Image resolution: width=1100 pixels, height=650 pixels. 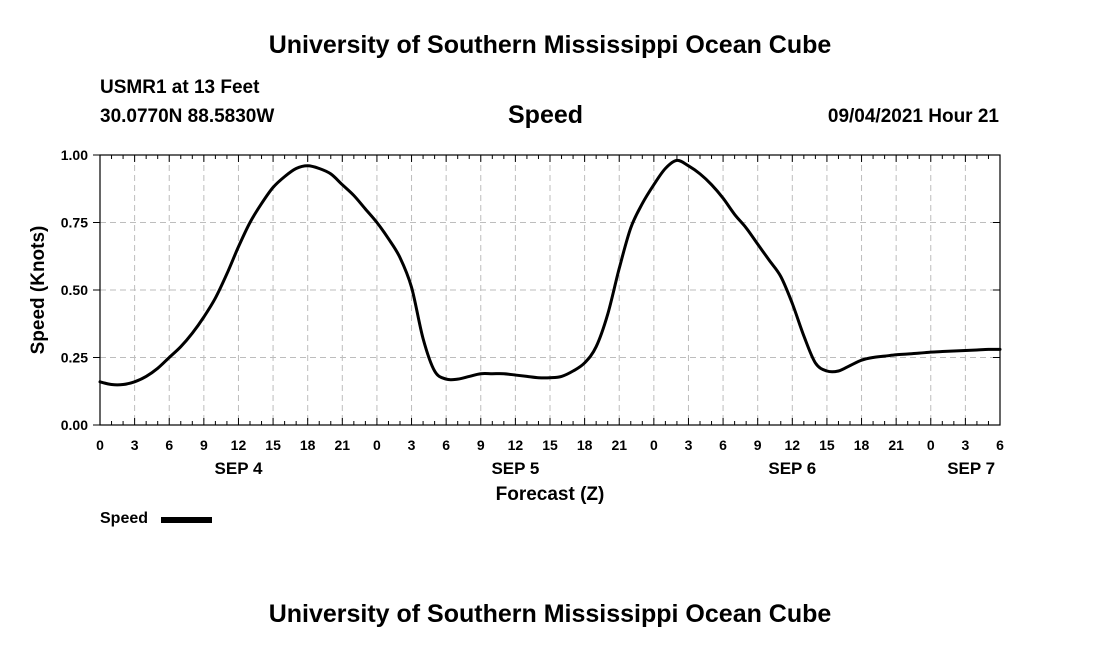 I want to click on y-tick-label: 0.25, so click(x=74, y=358).